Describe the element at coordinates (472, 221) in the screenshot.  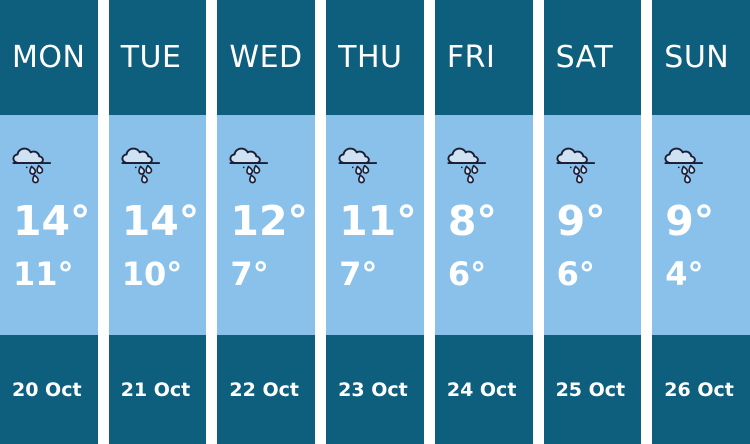
I see `high-temp: 8°` at that location.